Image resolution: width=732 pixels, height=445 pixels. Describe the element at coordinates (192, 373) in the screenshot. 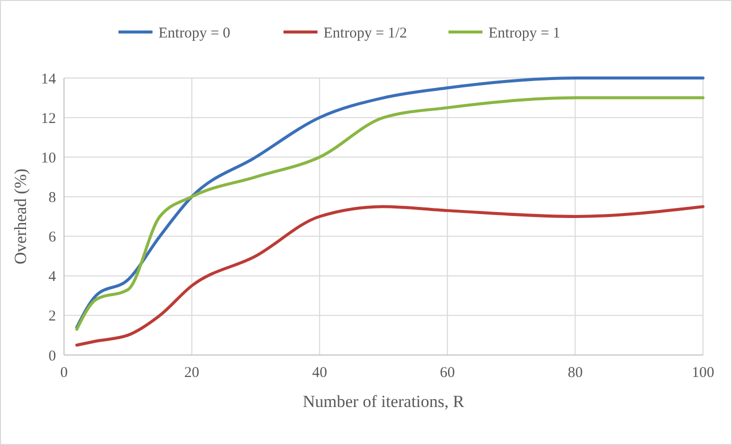

I see `x-tick-label: 20` at that location.